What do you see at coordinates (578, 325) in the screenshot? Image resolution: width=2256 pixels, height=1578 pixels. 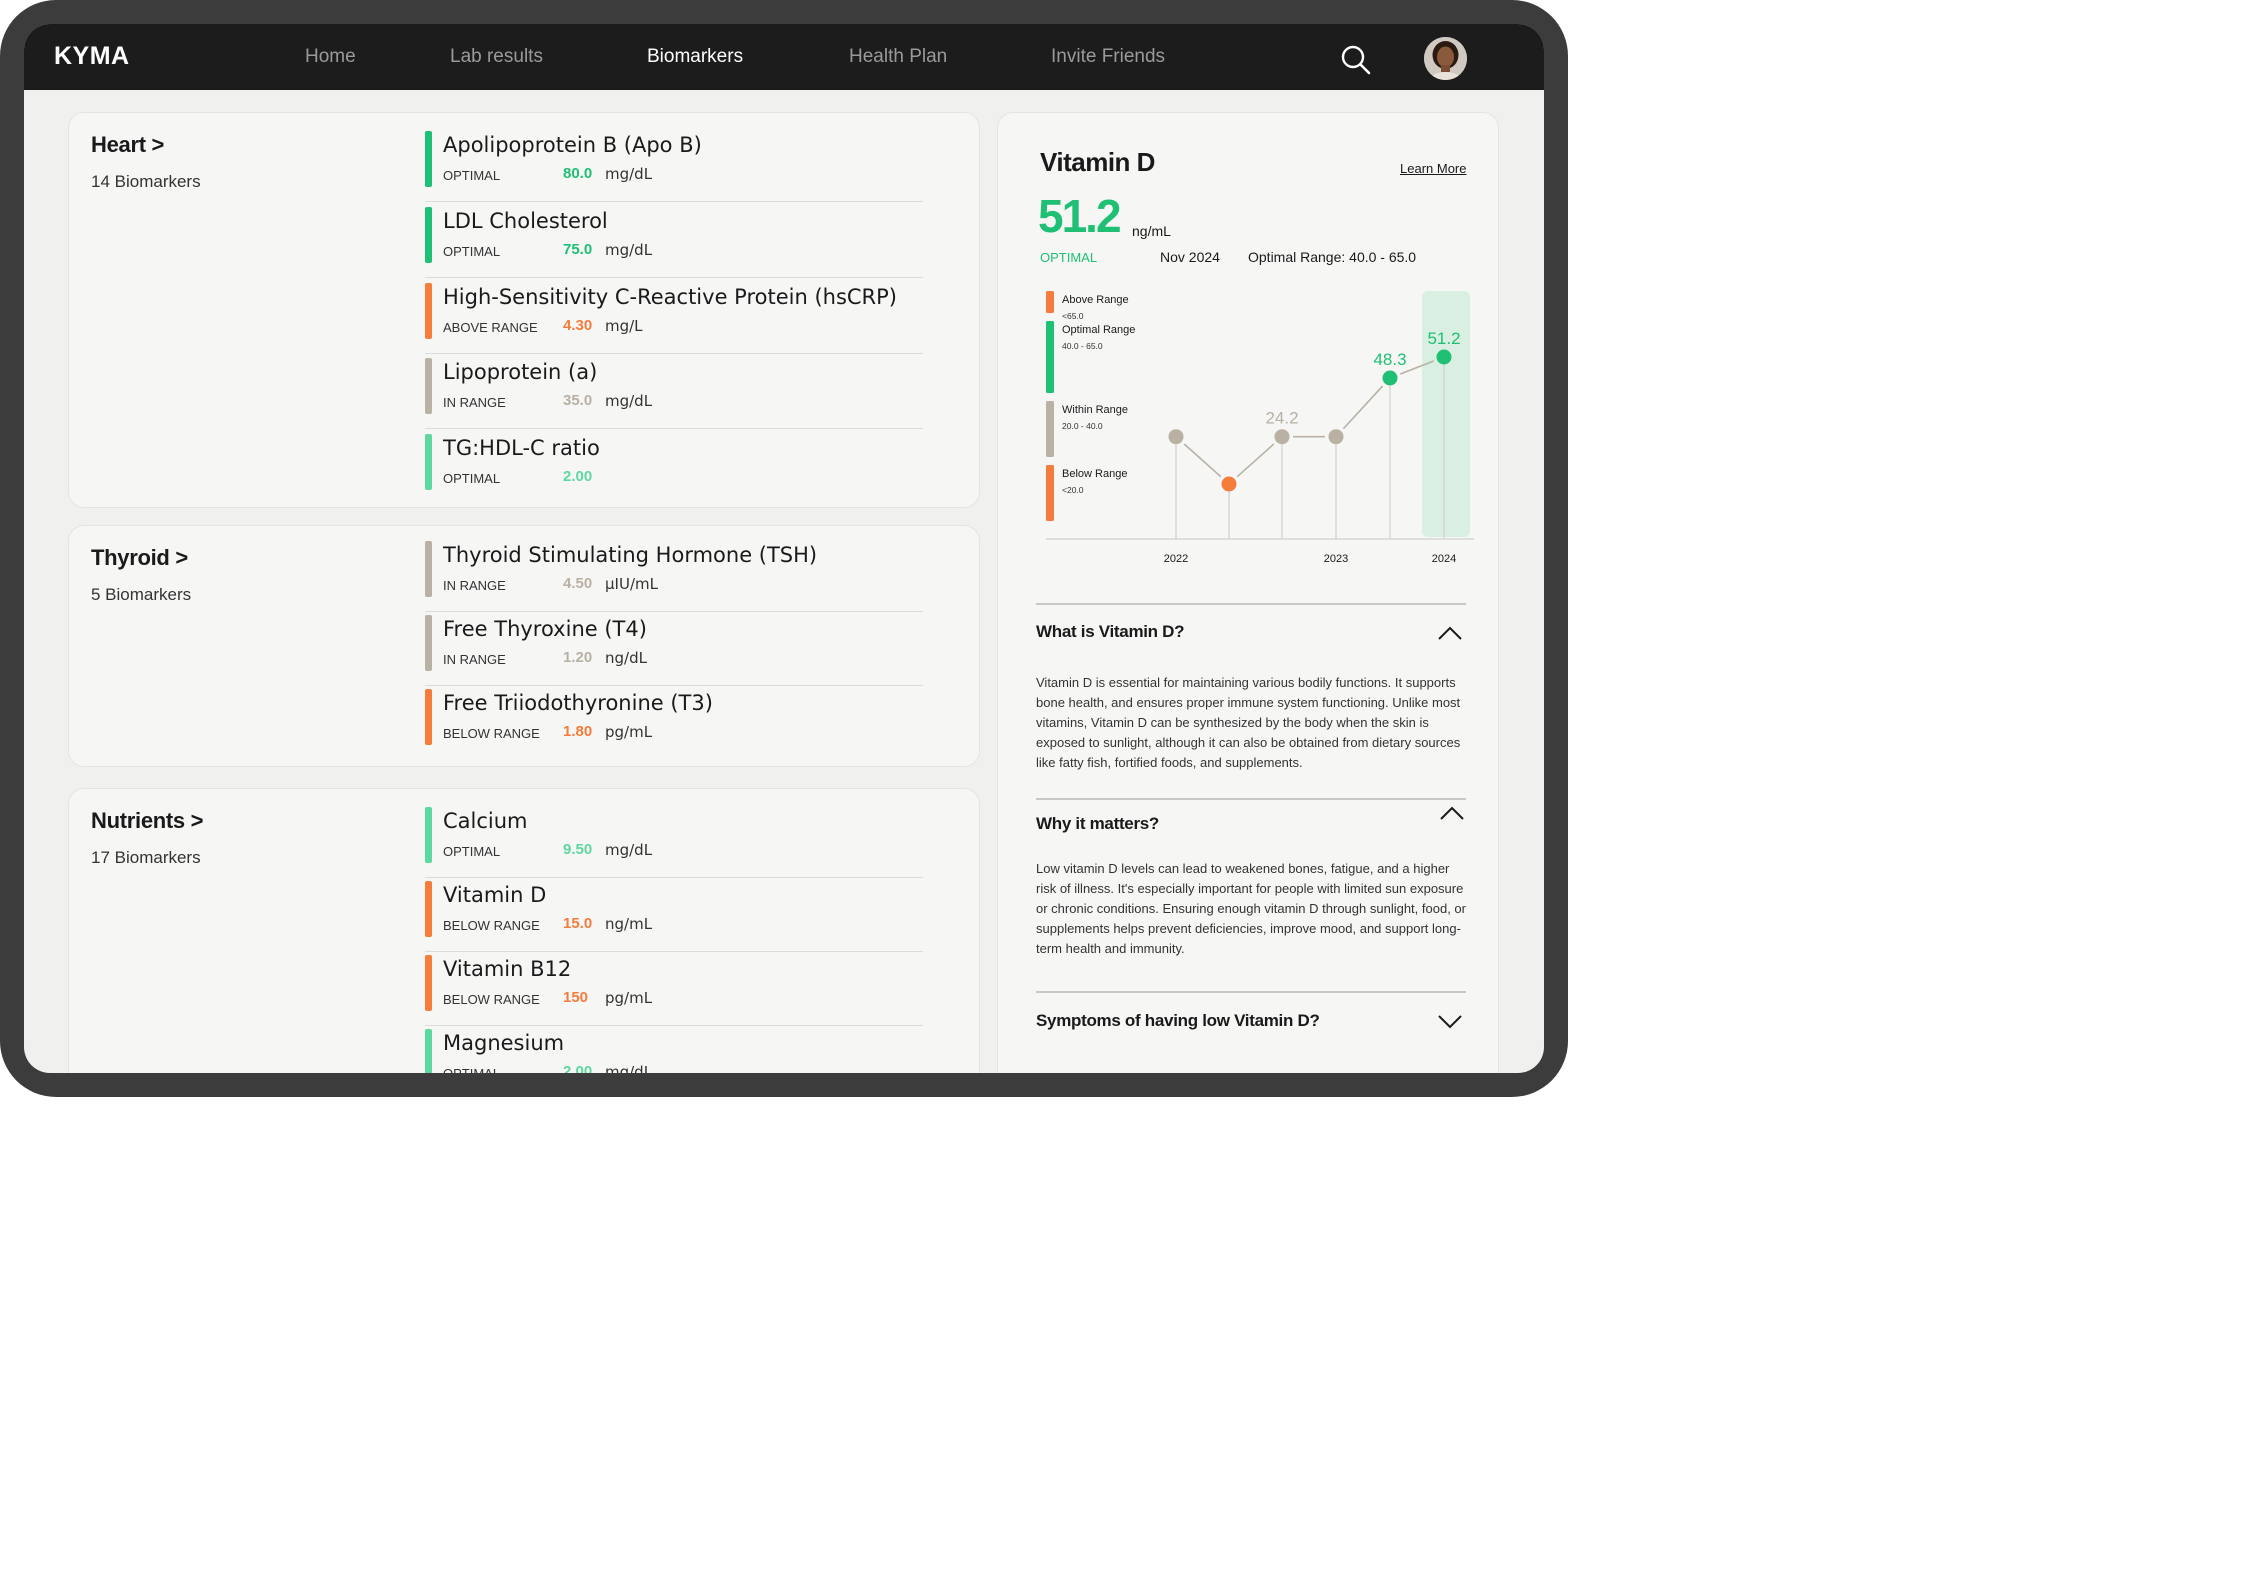 I see `biomarker-value: 4.30` at bounding box center [578, 325].